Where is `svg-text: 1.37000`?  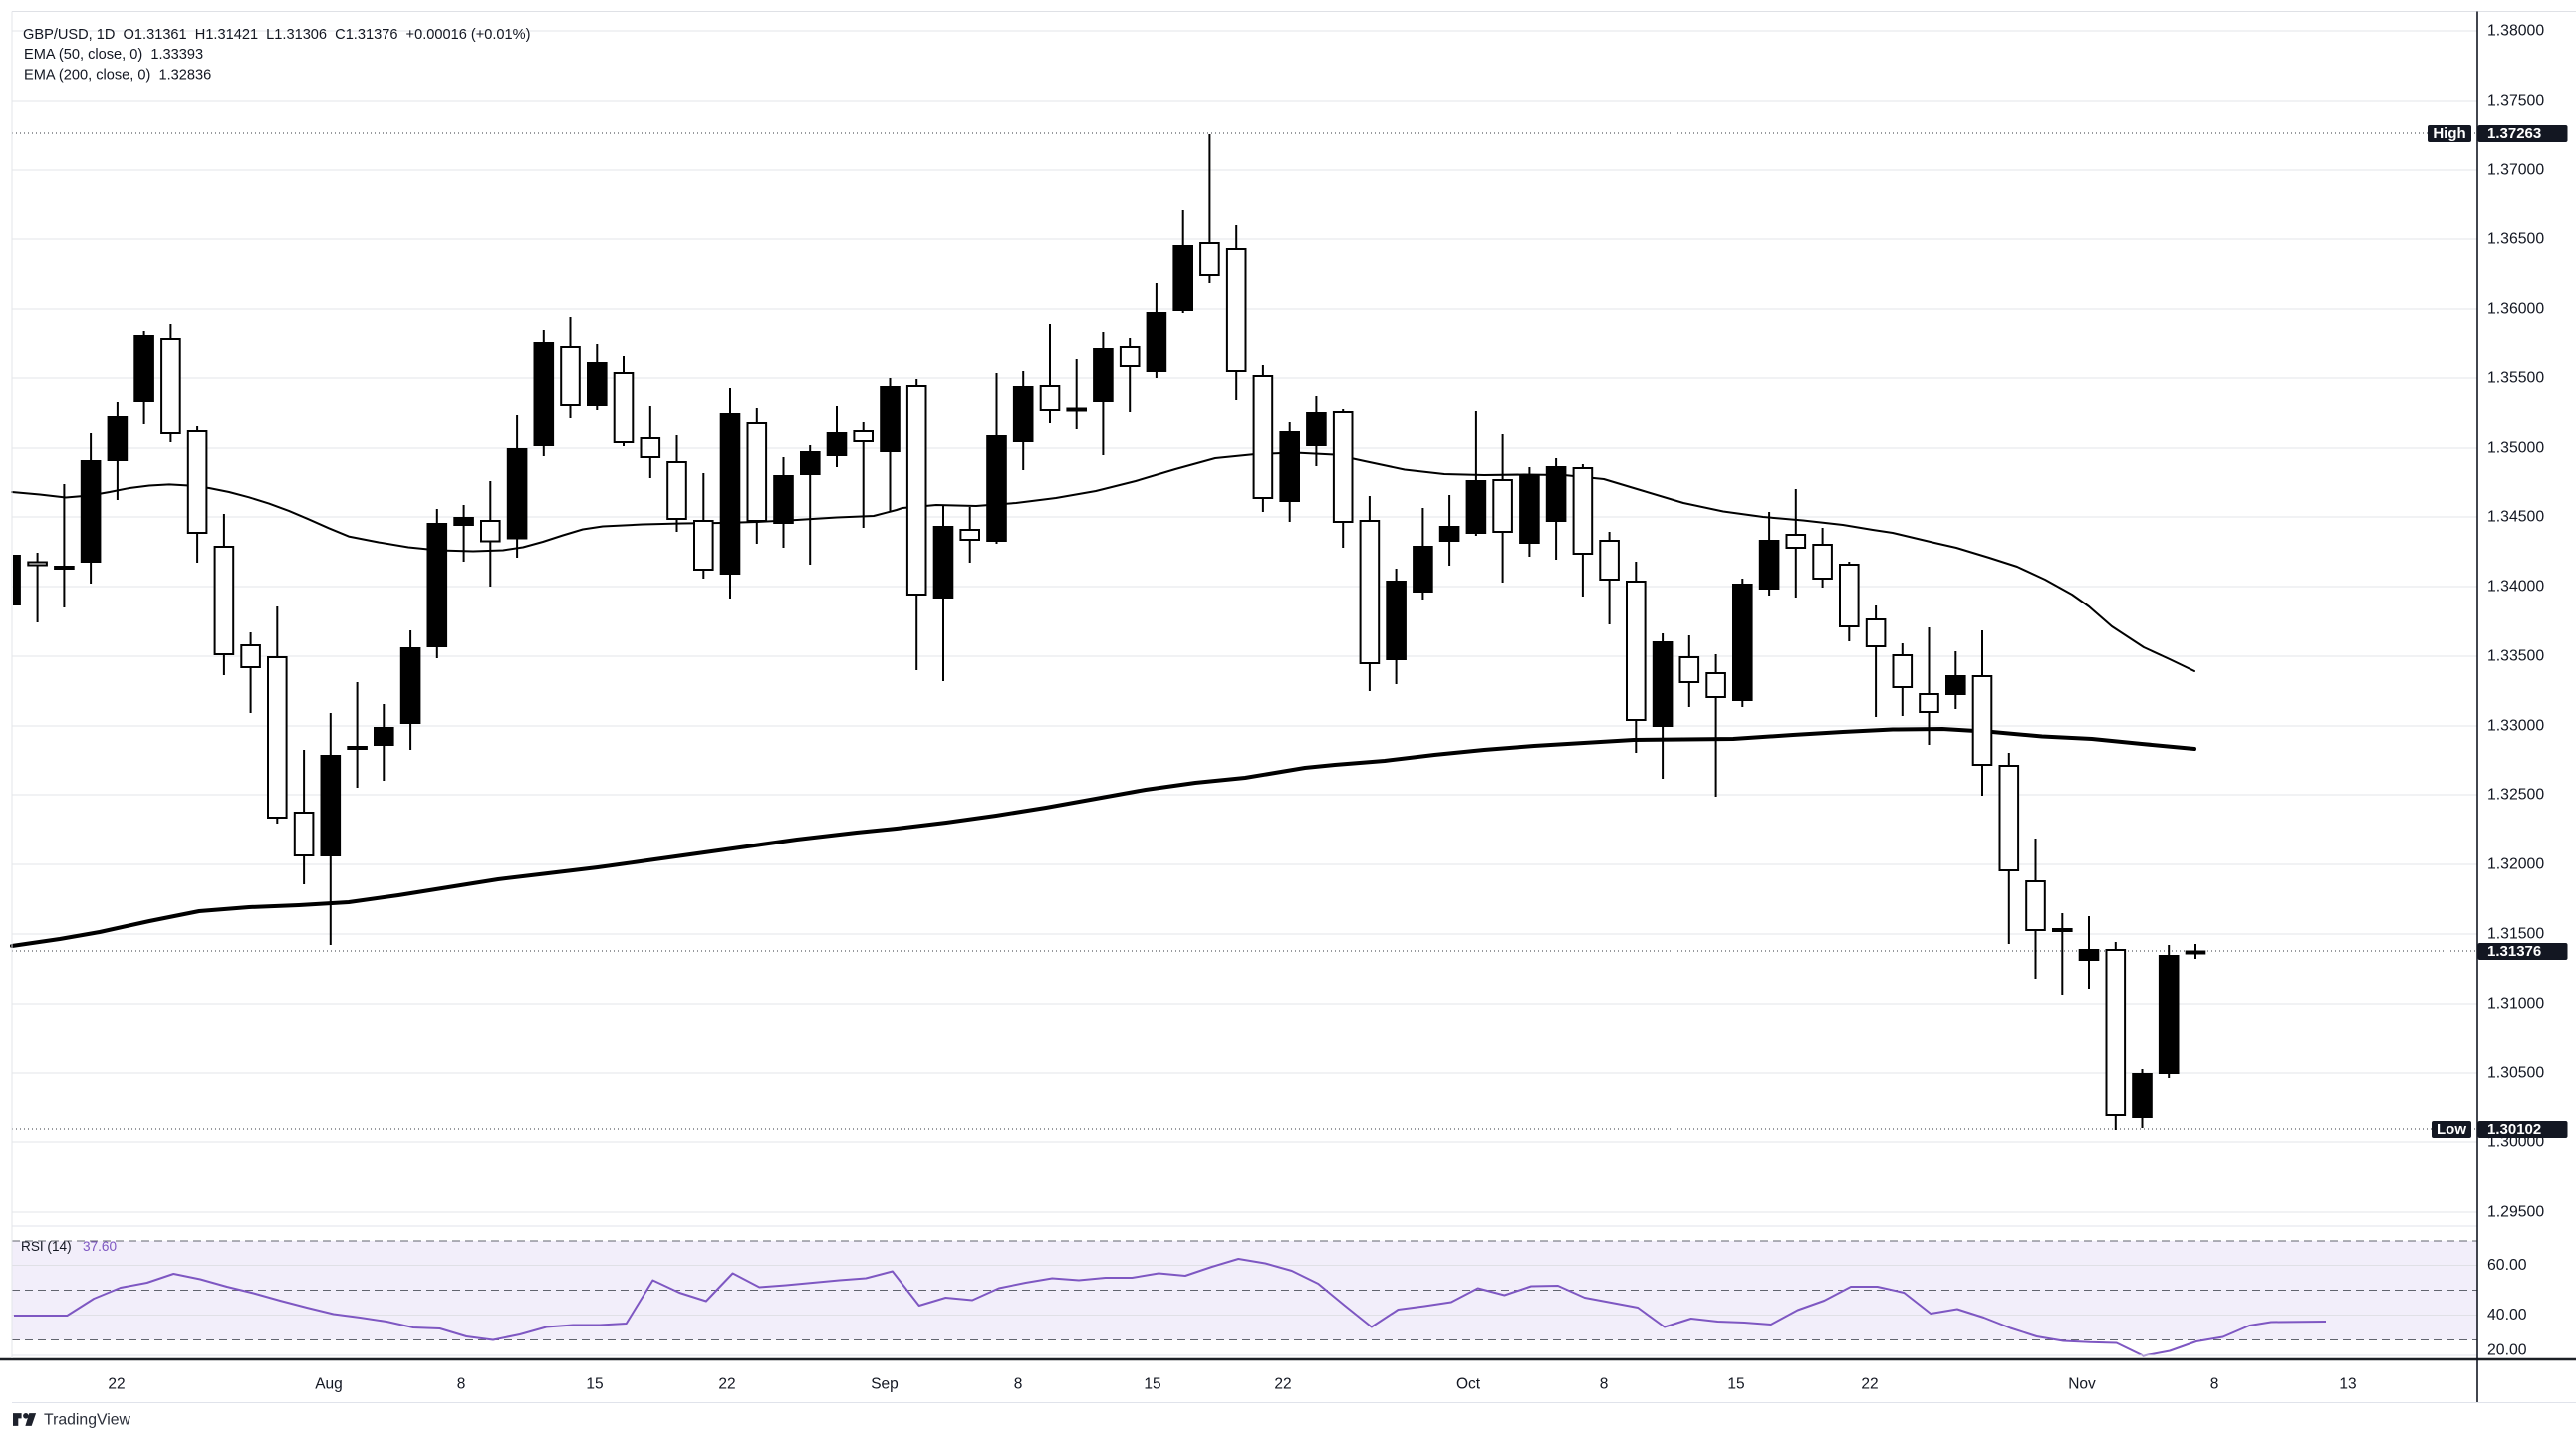
svg-text: 1.37000 is located at coordinates (2515, 170).